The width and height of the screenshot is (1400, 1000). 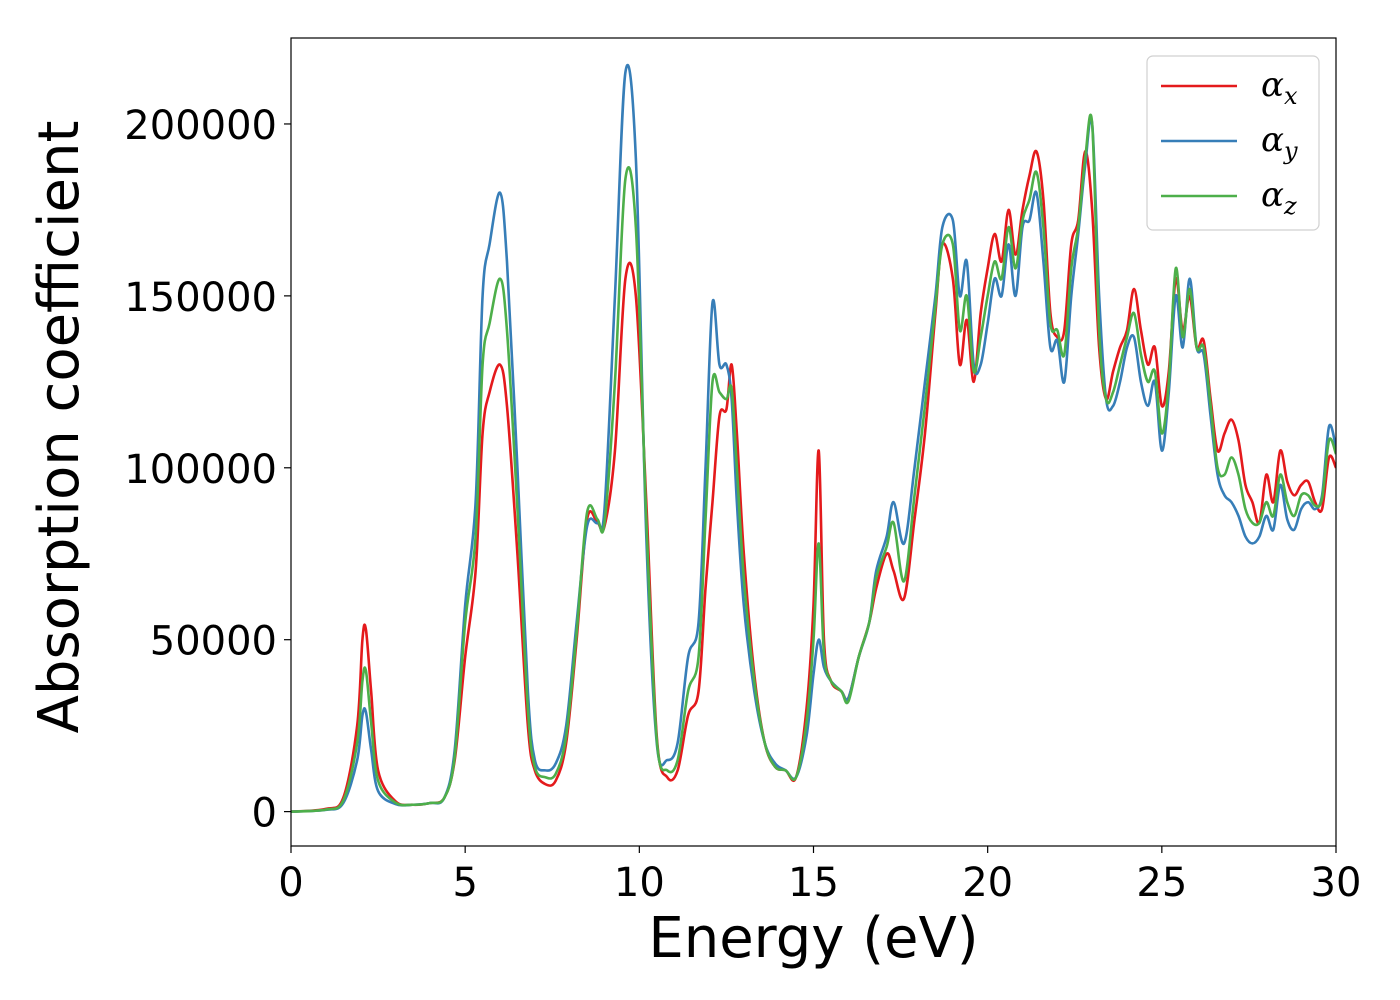 What do you see at coordinates (464, 883) in the screenshot?
I see `x-tick-label: 5` at bounding box center [464, 883].